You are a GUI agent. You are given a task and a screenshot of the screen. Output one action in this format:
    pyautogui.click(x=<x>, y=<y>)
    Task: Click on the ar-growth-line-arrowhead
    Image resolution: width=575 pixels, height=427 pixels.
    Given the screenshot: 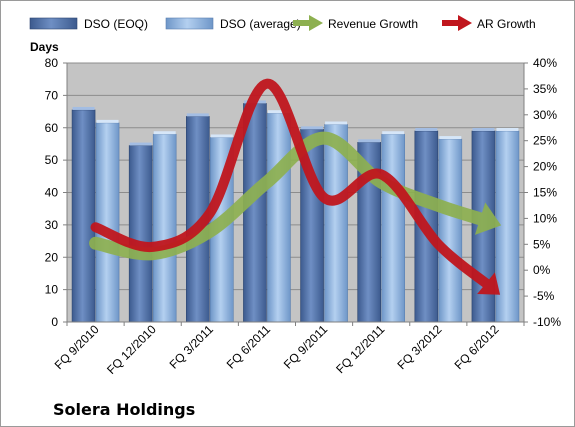 What is the action you would take?
    pyautogui.click(x=489, y=283)
    